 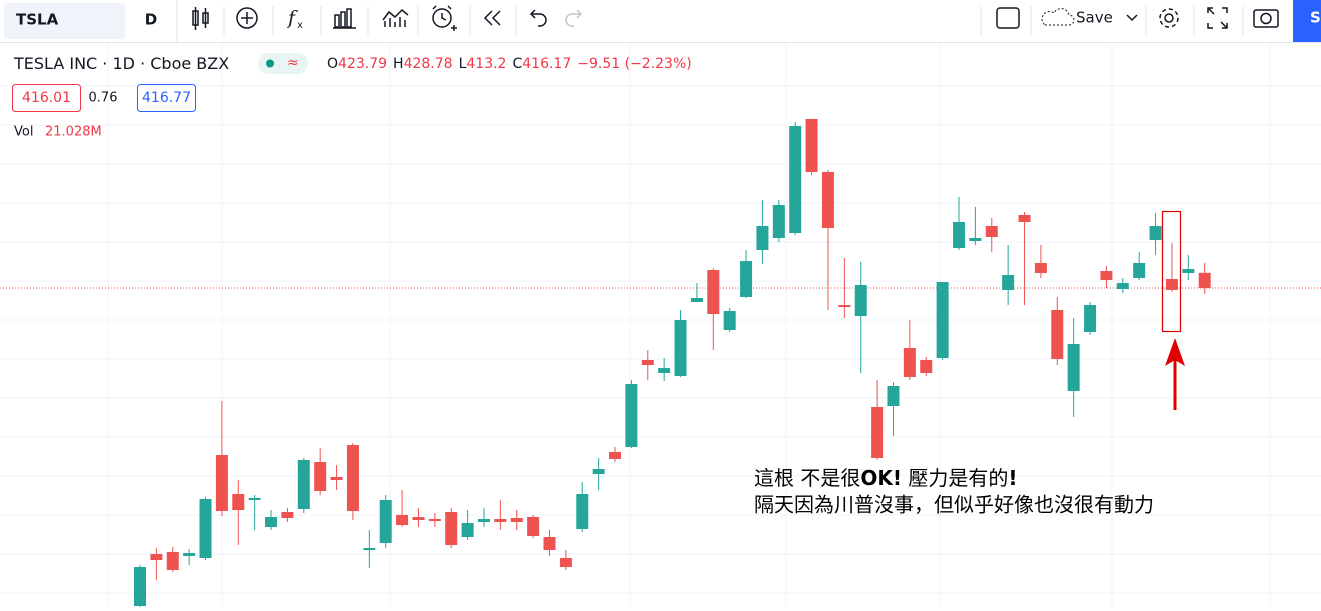 I want to click on ohlc-value: 423.79, so click(x=362, y=64).